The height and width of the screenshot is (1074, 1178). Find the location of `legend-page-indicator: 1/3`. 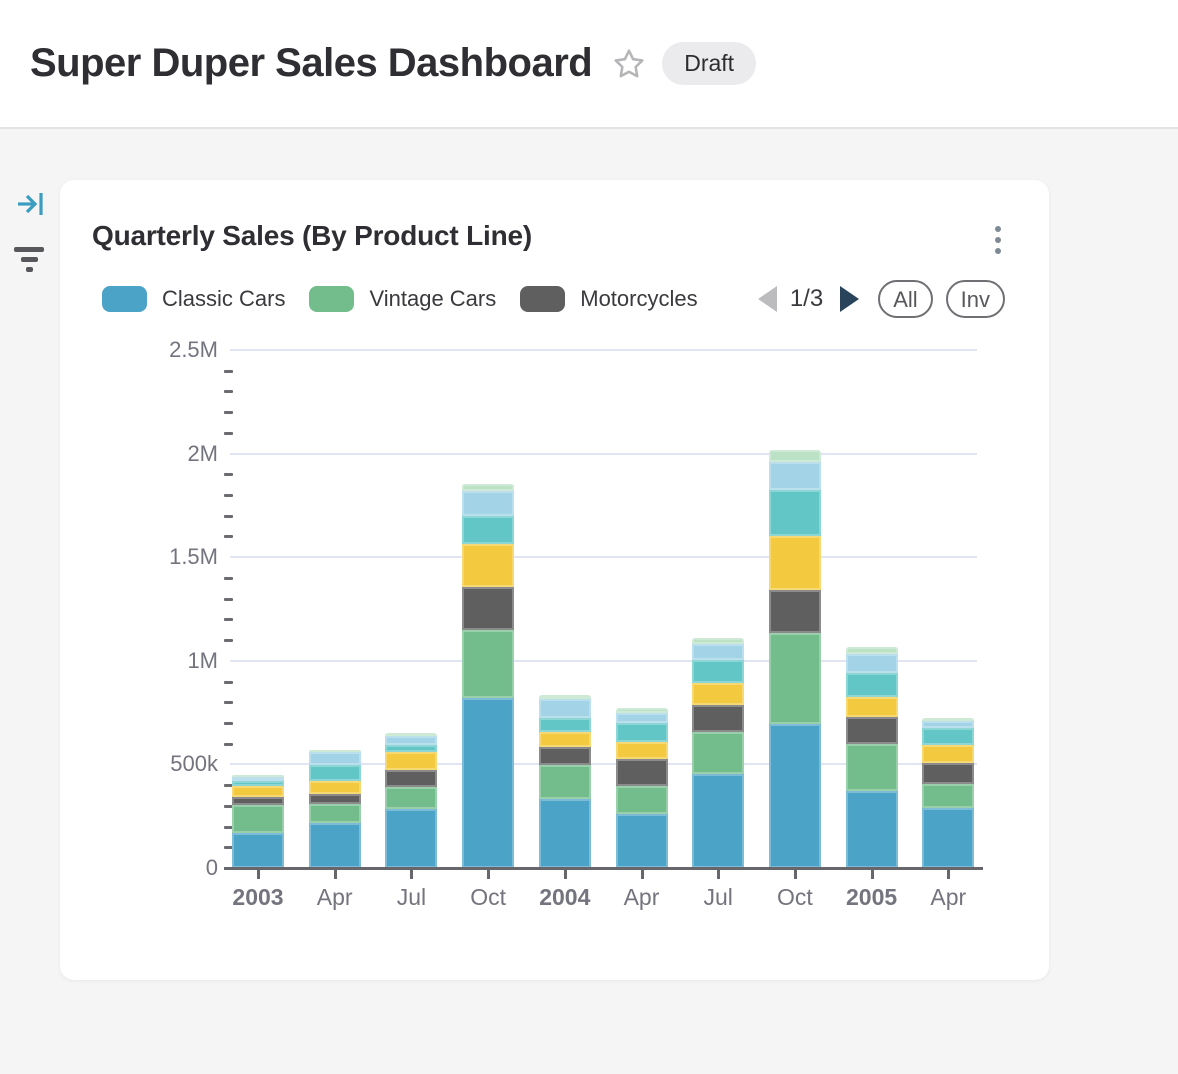

legend-page-indicator: 1/3 is located at coordinates (806, 298).